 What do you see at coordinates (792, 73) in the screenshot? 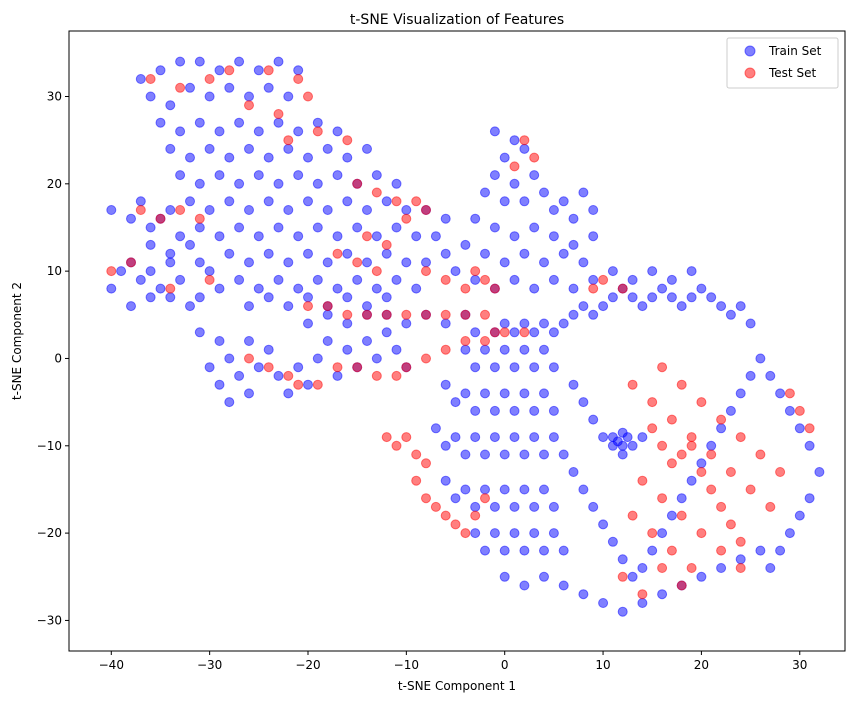
I see `legend-label-test: Test Set` at bounding box center [792, 73].